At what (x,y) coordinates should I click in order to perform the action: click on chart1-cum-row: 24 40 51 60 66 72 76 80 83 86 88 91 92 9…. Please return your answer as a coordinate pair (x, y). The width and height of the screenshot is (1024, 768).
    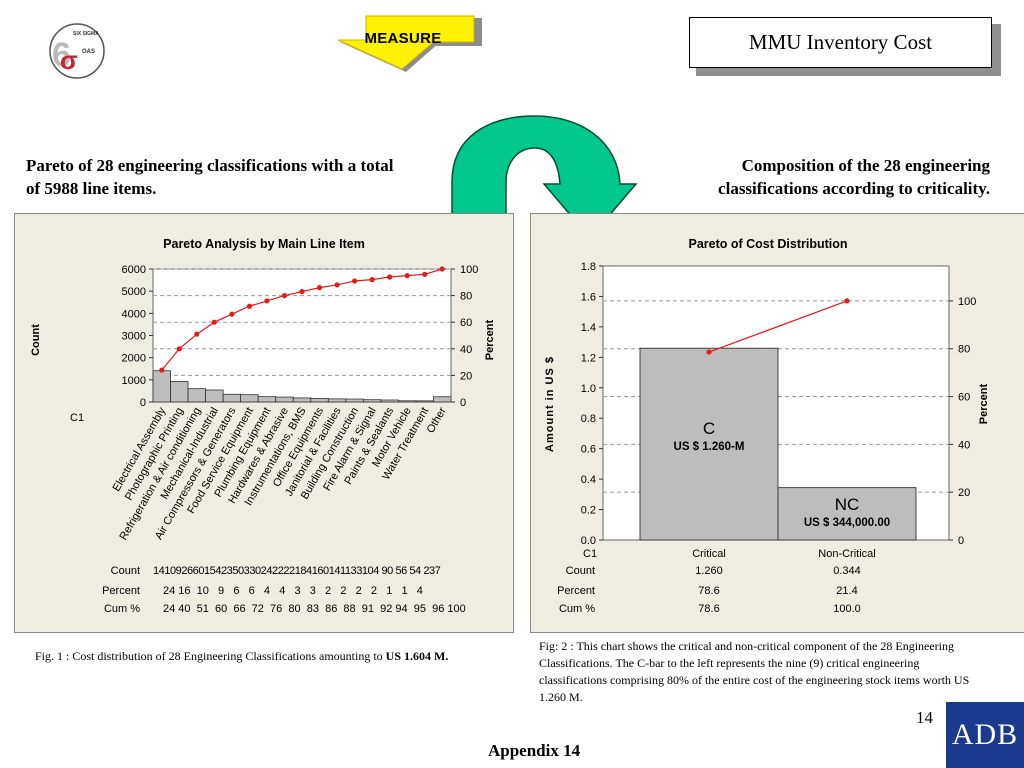
    Looking at the image, I should click on (314, 609).